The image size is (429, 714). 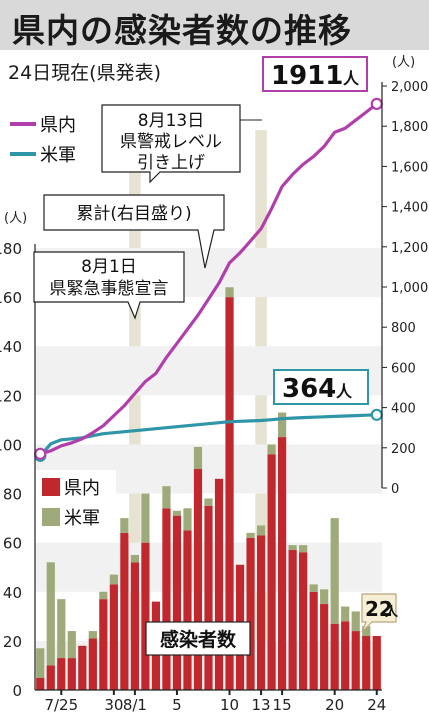 I want to click on left-tick-label: 0, so click(x=17, y=691).